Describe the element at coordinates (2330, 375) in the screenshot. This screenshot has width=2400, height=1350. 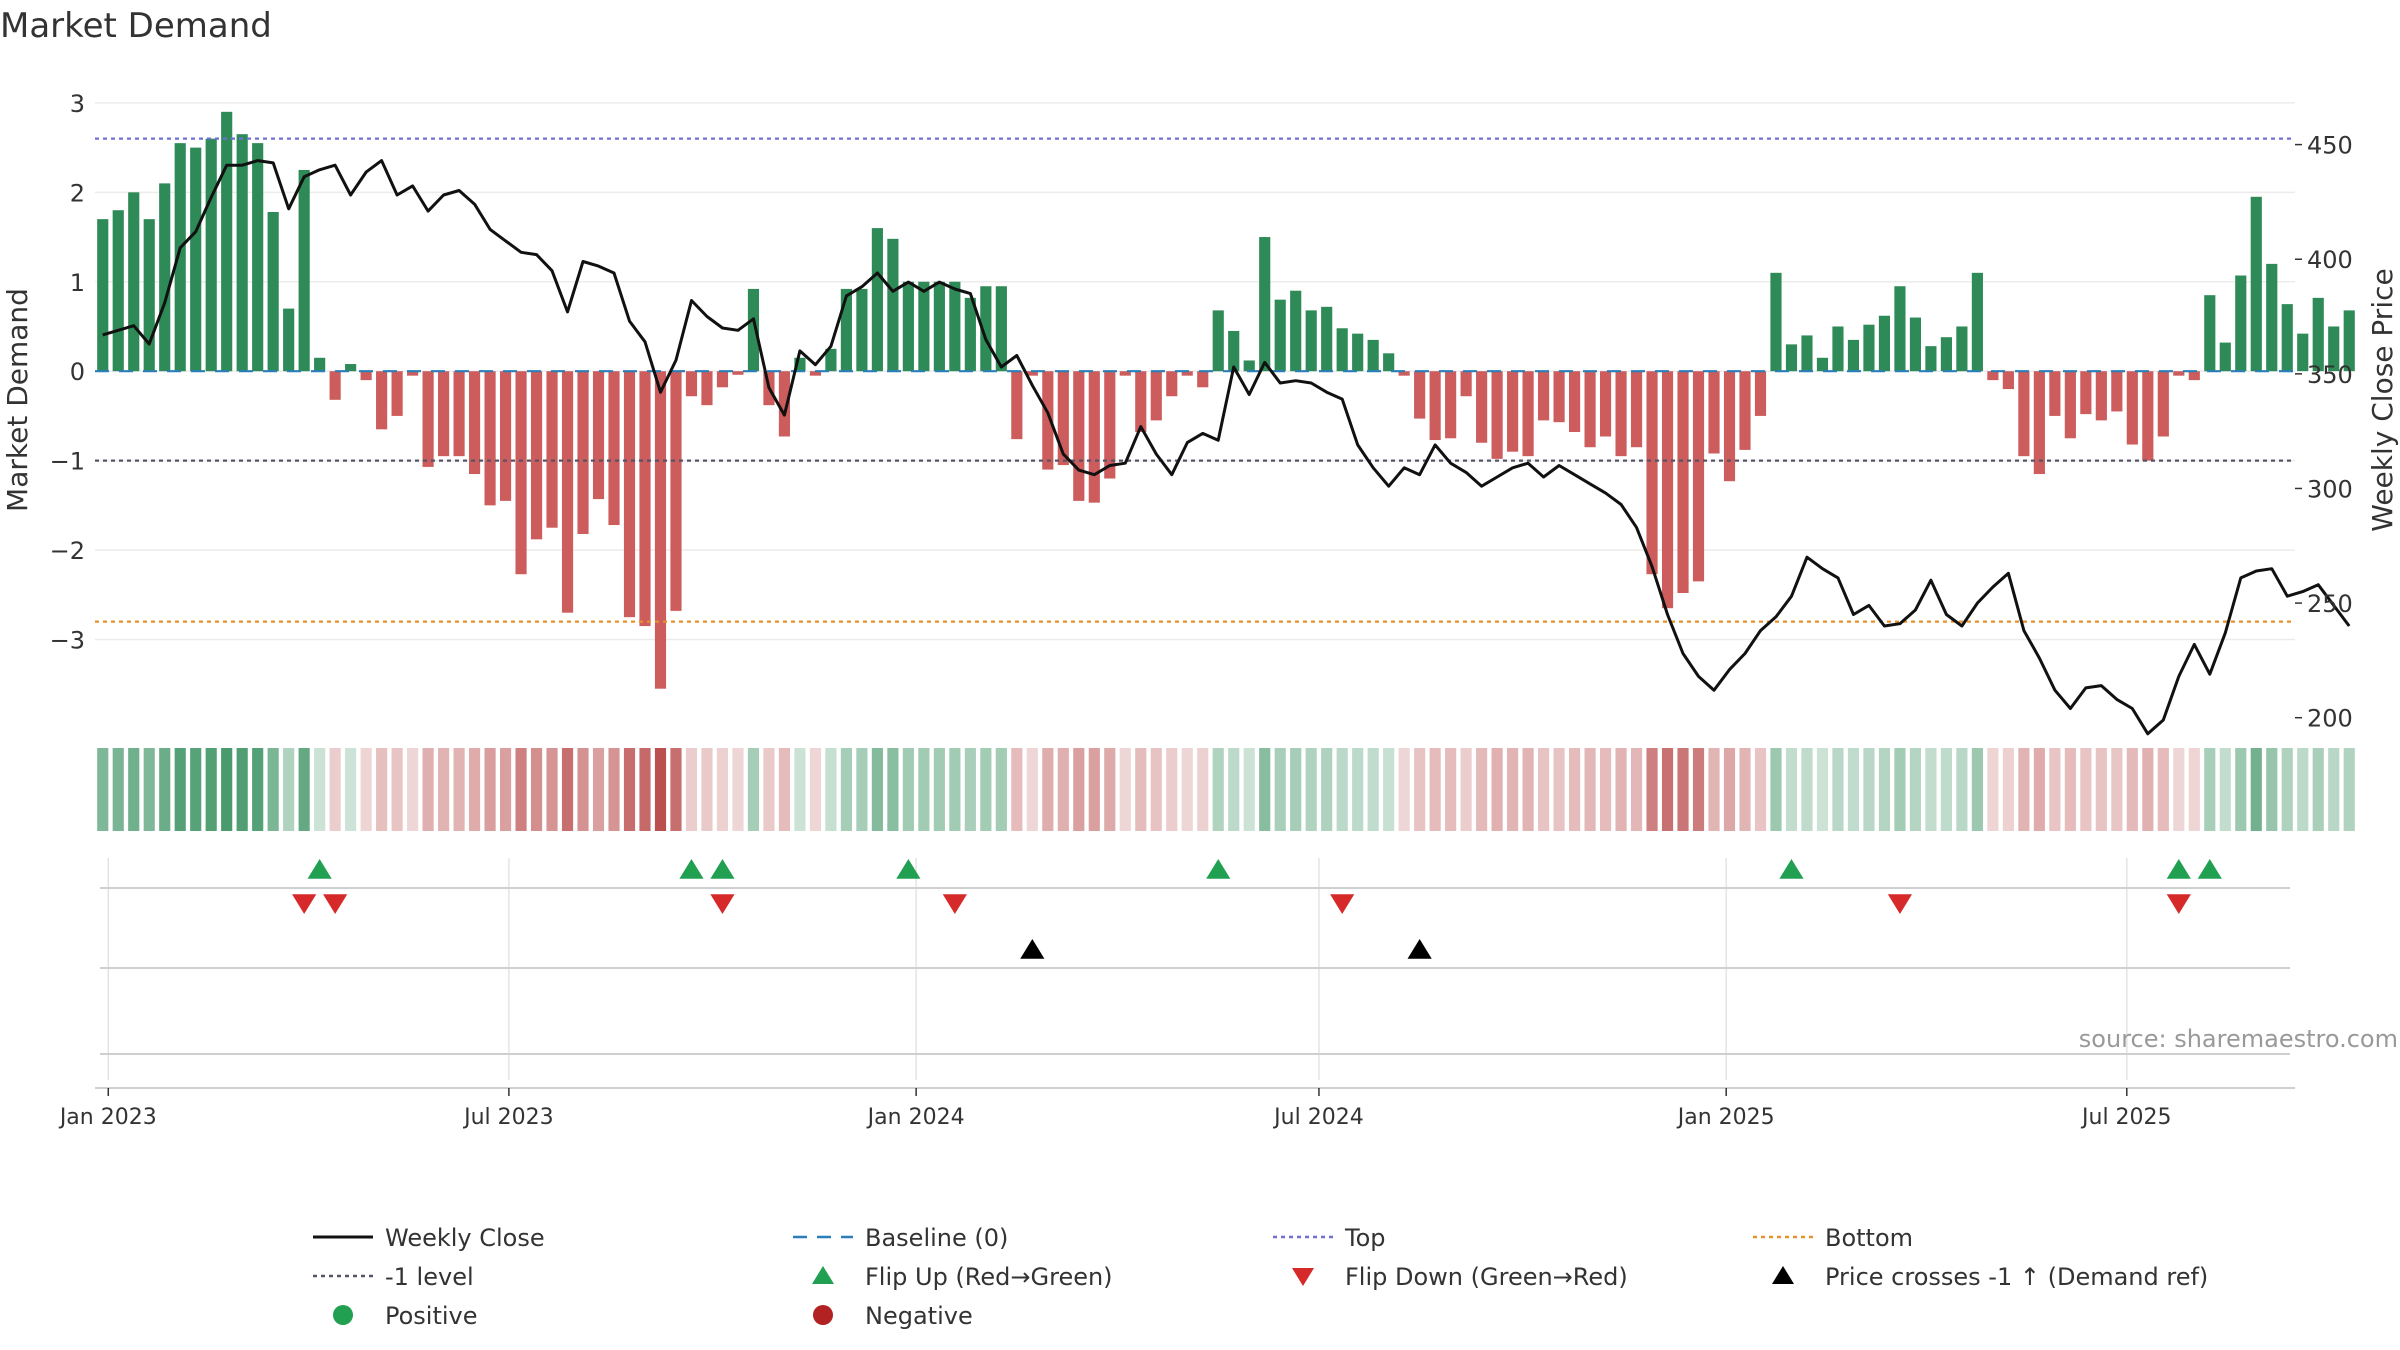
I see `y2-tick-label: 350` at that location.